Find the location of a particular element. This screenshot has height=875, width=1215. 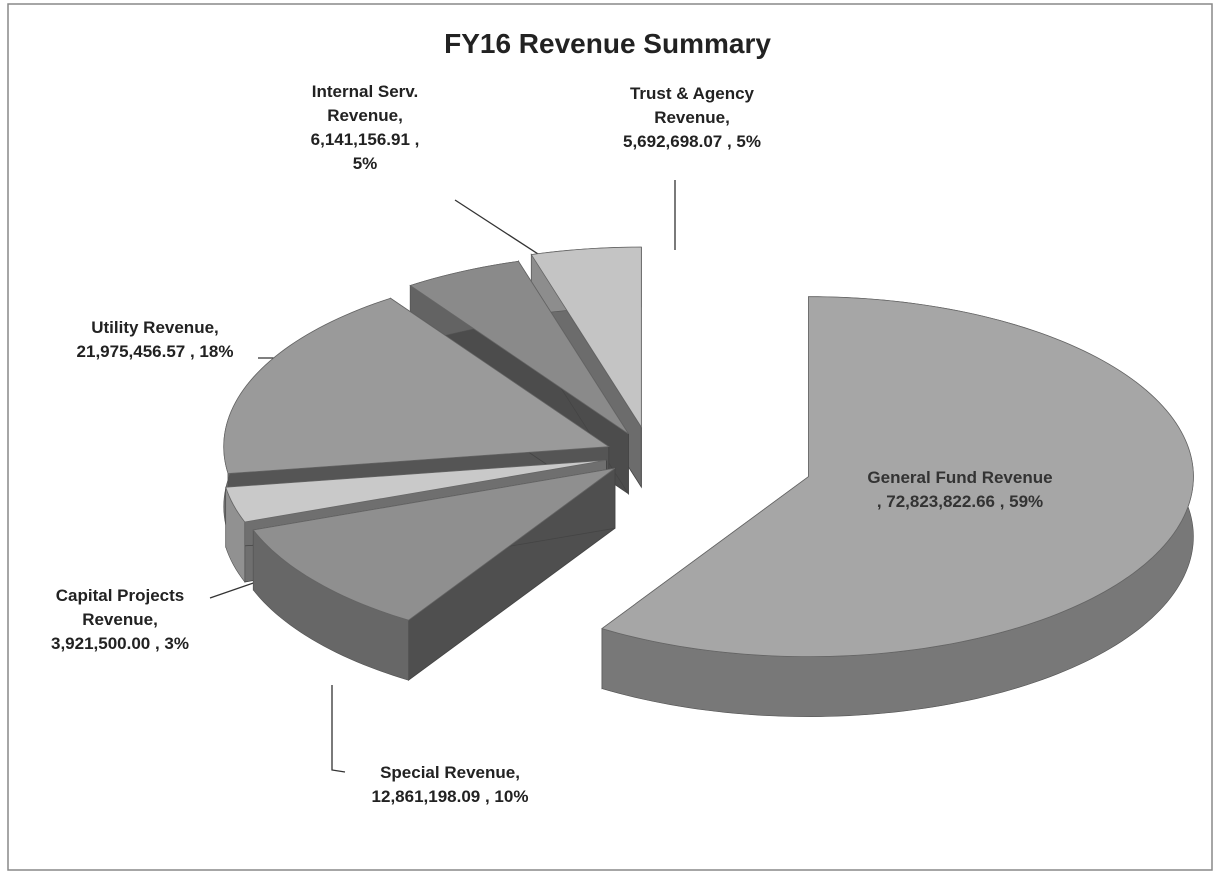

category-label: Trust & Agency Revenue, is located at coordinates (692, 105).